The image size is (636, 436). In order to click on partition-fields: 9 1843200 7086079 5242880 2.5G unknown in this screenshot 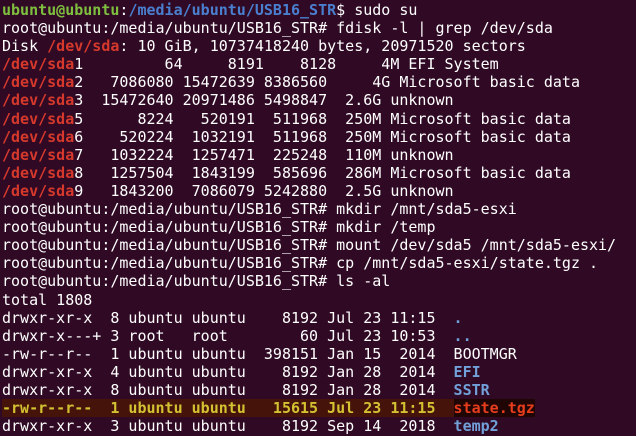, I will do `click(264, 190)`.